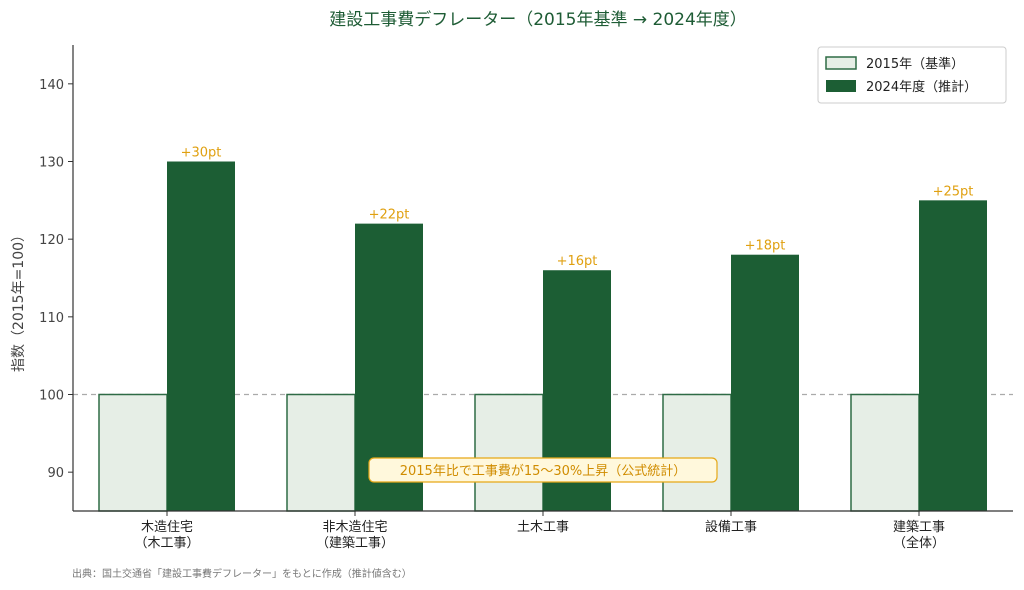 The height and width of the screenshot is (590, 1024). Describe the element at coordinates (577, 261) in the screenshot. I see `data-label: +16pt` at that location.